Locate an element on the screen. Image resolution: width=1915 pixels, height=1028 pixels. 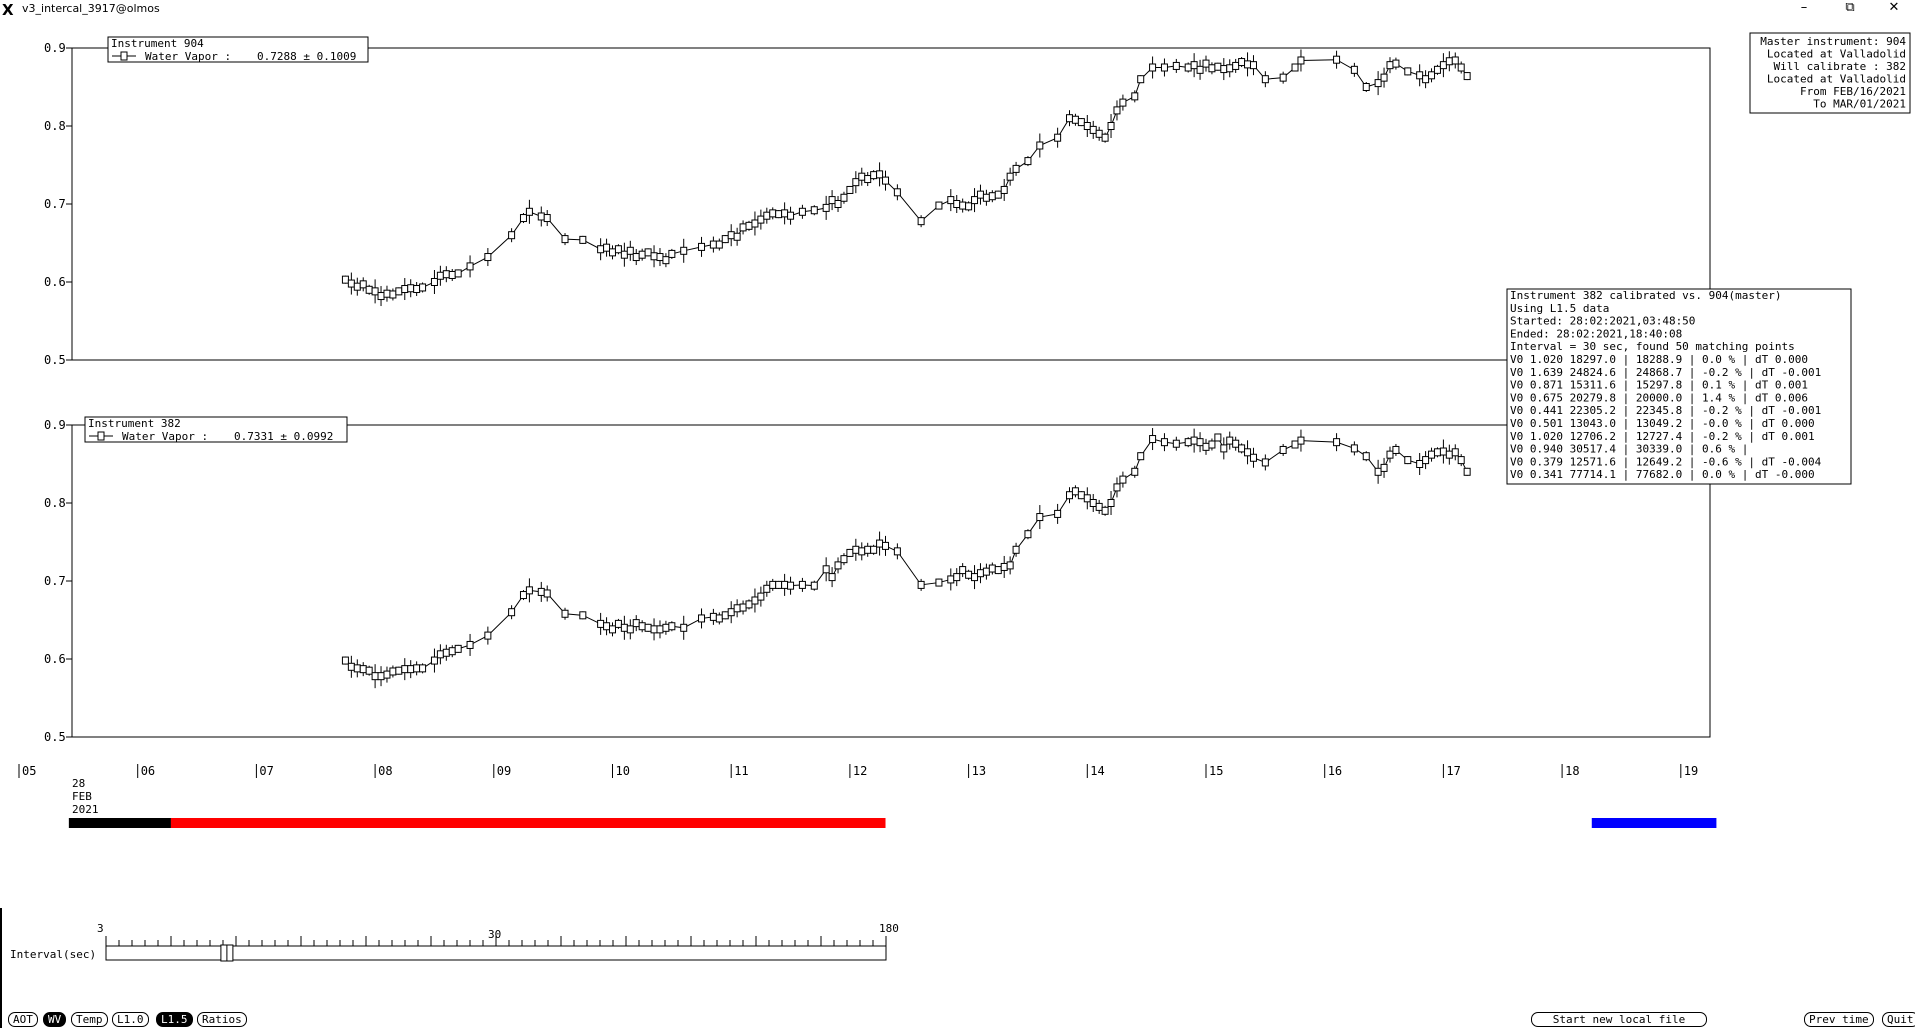
l10-button: L1.0 is located at coordinates (130, 1019).